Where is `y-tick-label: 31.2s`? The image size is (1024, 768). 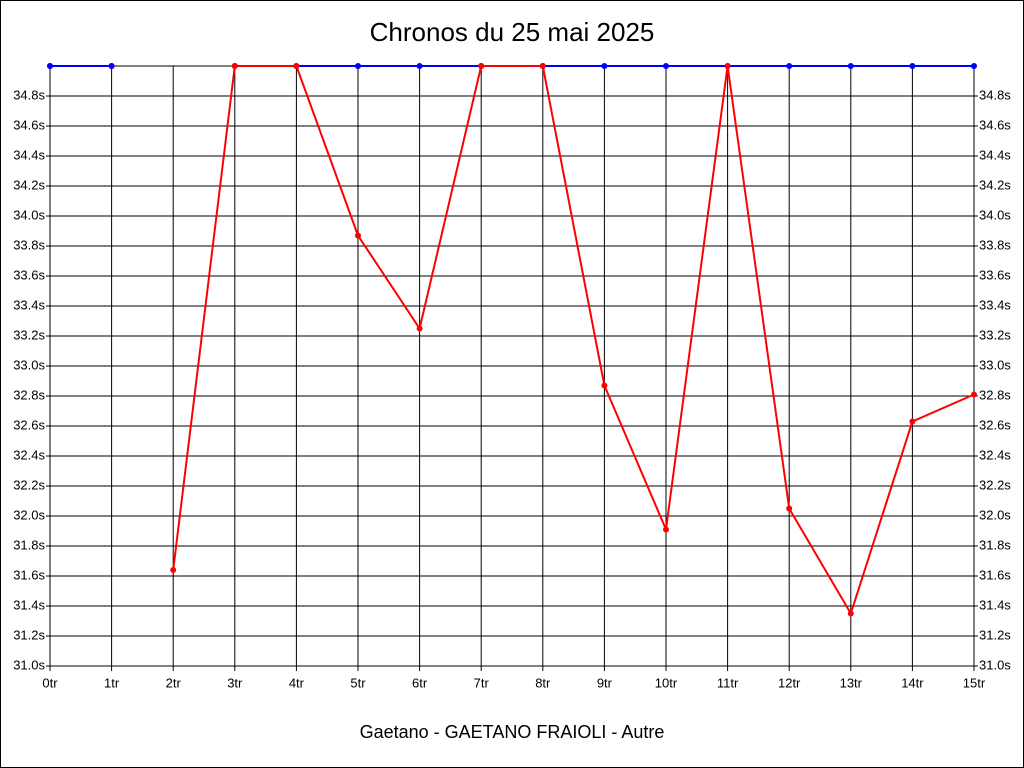 y-tick-label: 31.2s is located at coordinates (29, 634).